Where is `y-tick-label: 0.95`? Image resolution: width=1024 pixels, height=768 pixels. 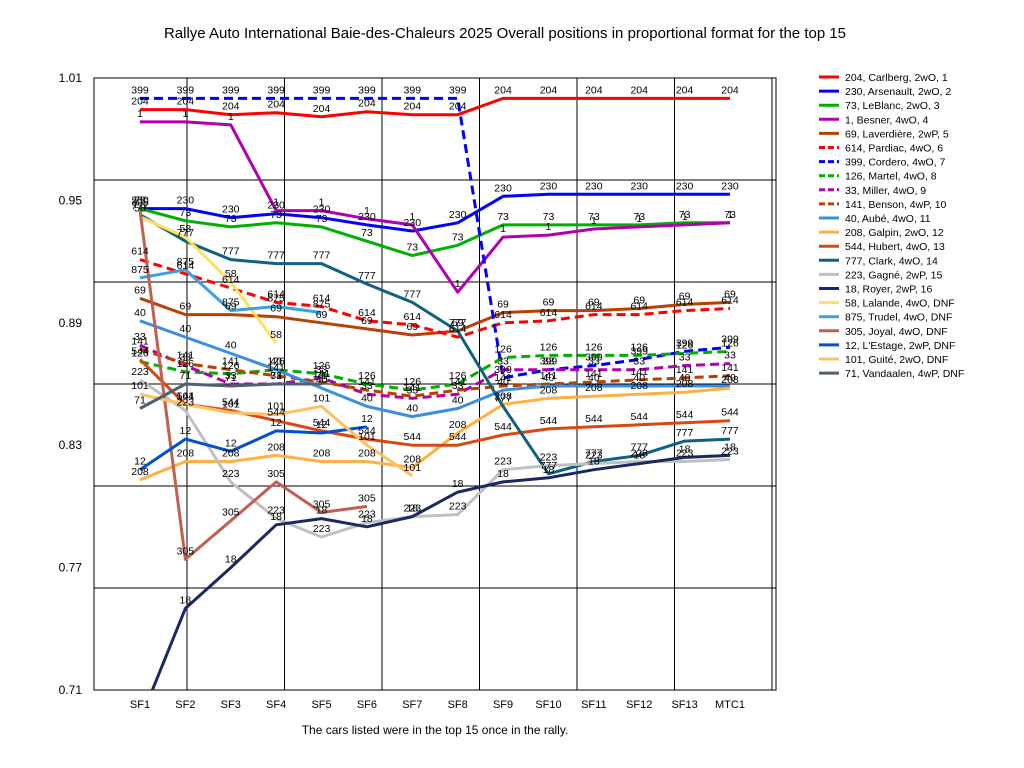
y-tick-label: 0.95 is located at coordinates (71, 200).